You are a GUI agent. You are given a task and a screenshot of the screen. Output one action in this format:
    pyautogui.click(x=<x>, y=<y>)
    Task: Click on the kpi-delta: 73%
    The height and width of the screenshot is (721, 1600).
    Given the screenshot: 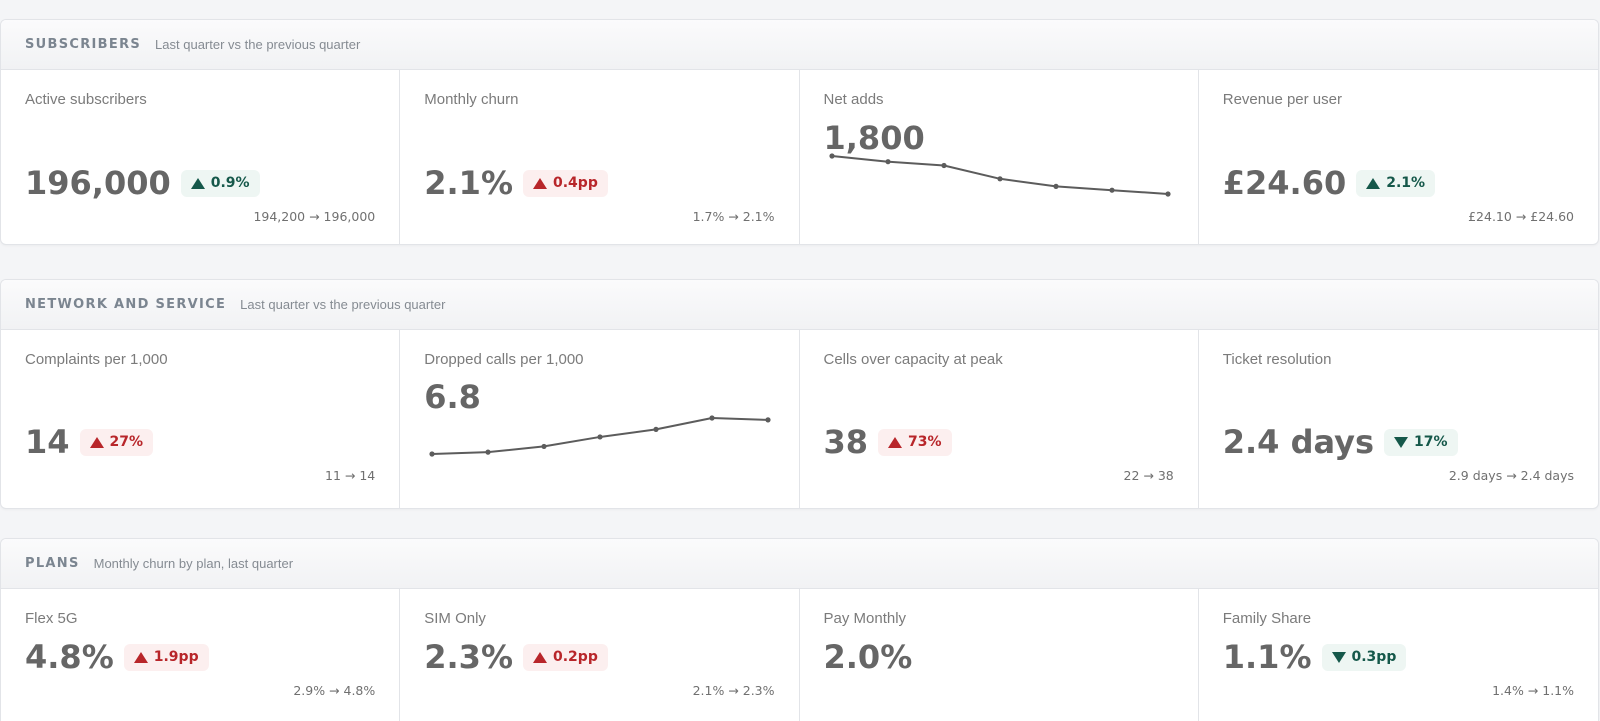 What is the action you would take?
    pyautogui.click(x=925, y=442)
    